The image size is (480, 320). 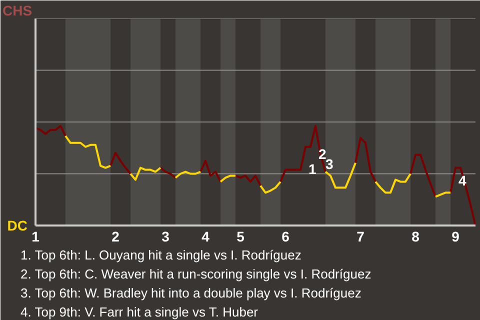 I want to click on text: CHS, so click(x=17, y=10).